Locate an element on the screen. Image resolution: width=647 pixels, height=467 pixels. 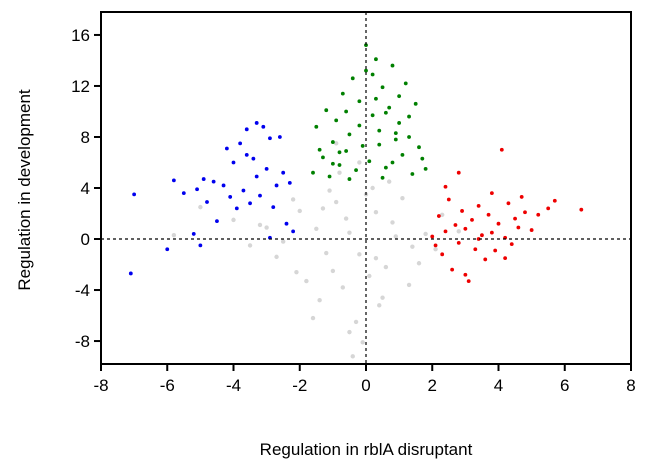
x-tick-label: 8 is located at coordinates (630, 385).